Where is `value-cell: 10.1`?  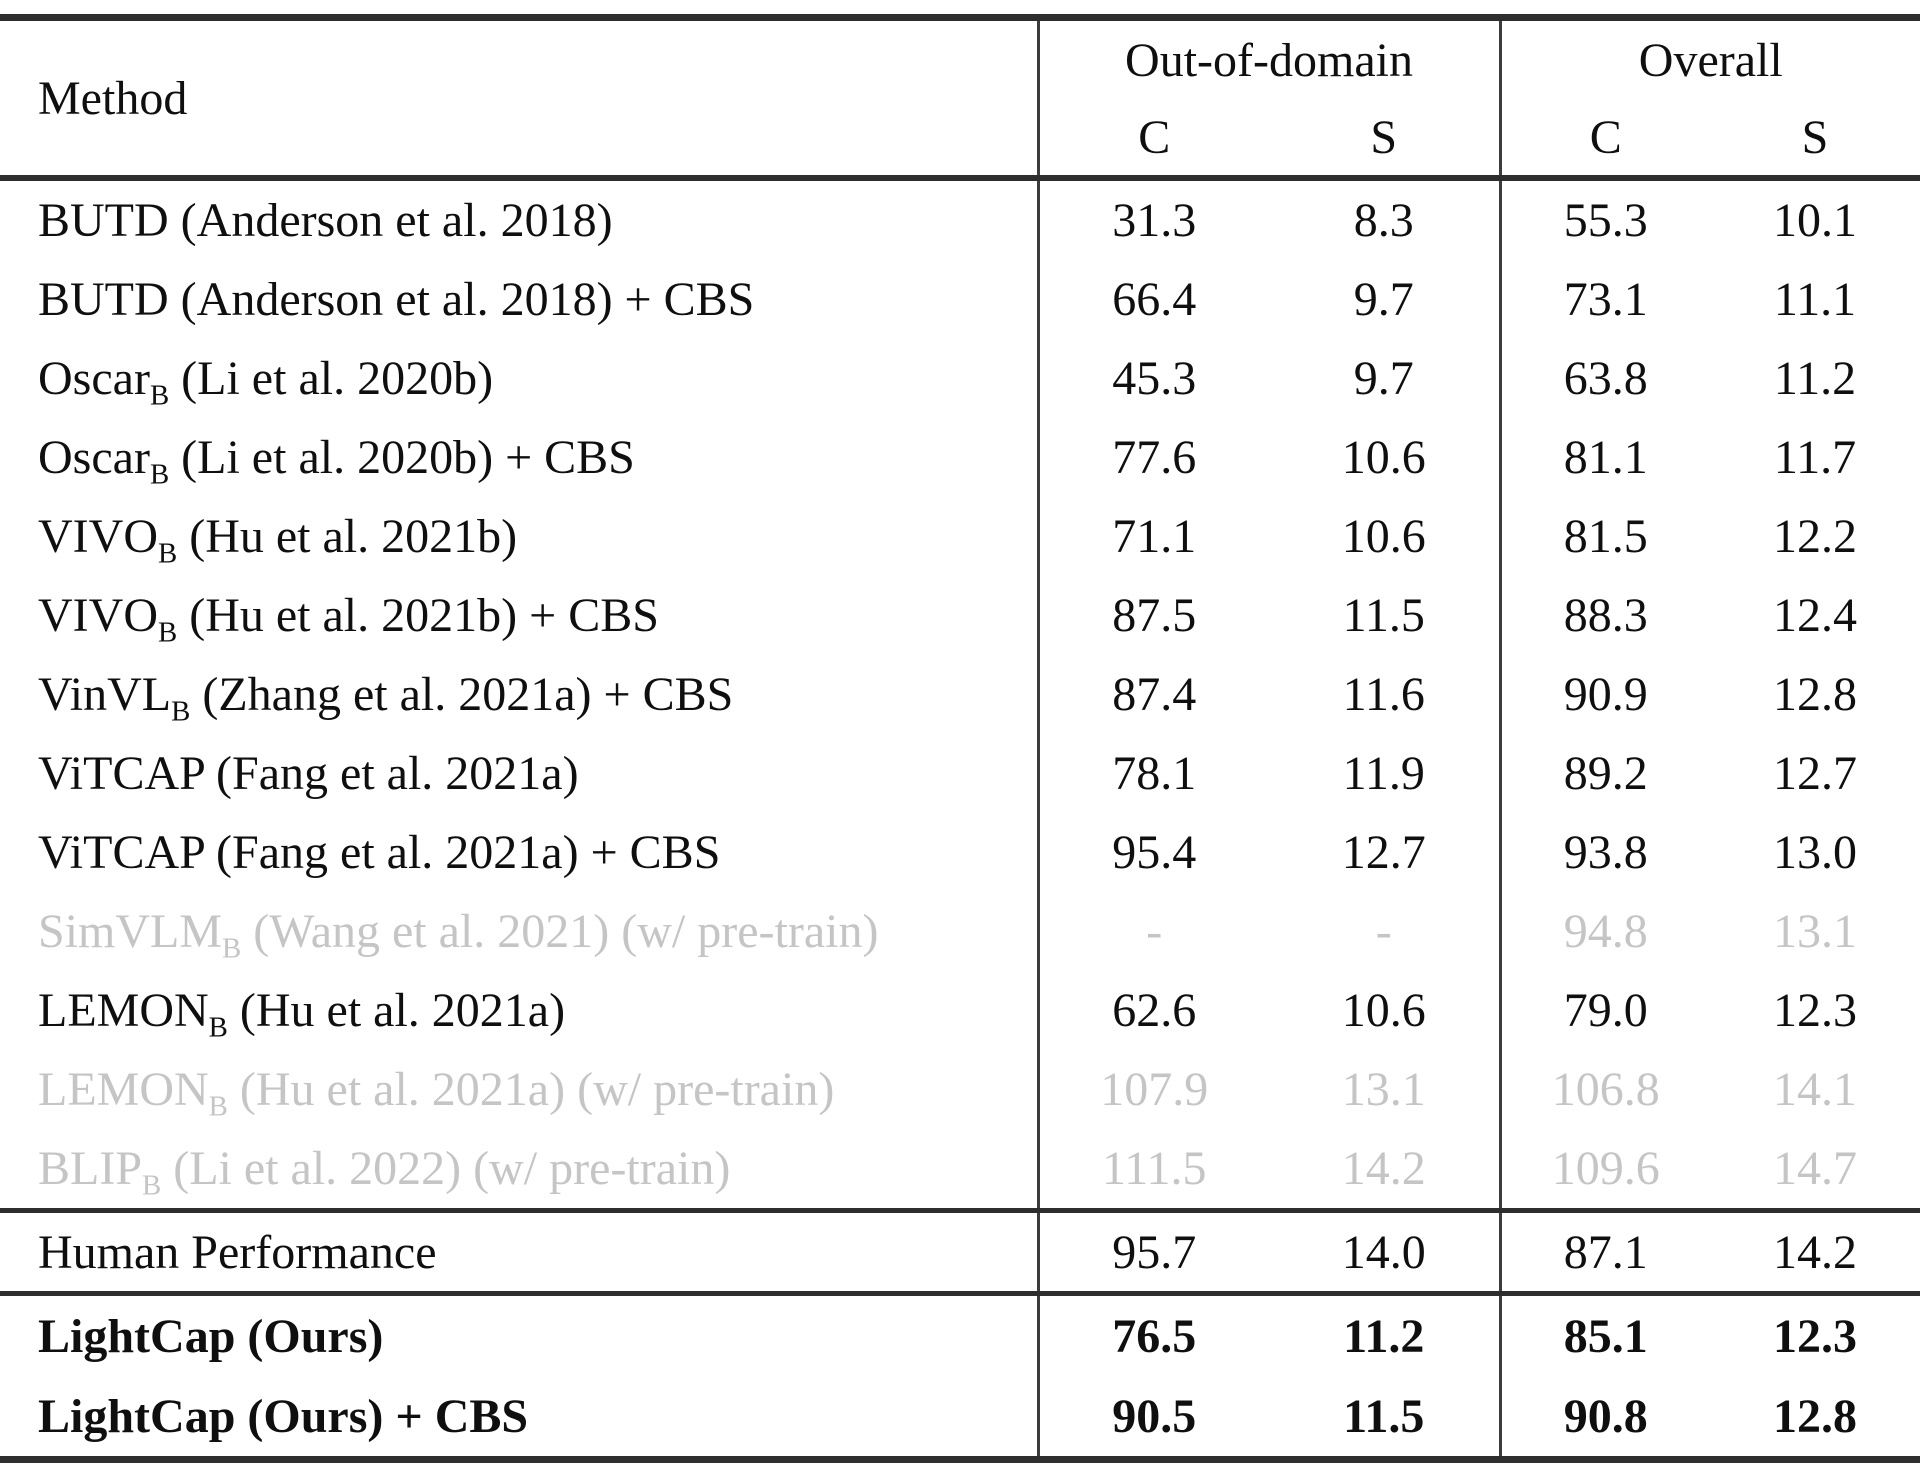
value-cell: 10.1 is located at coordinates (1815, 220).